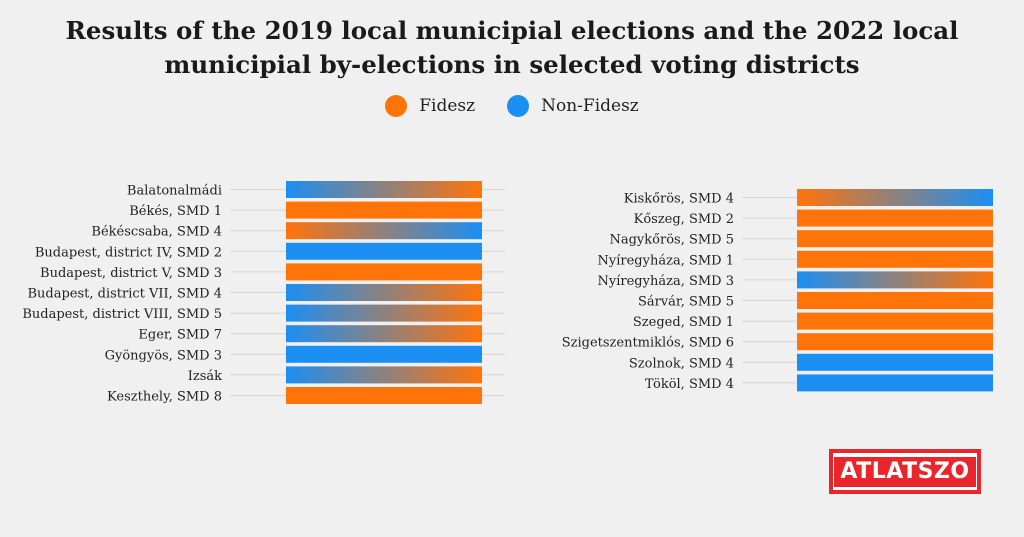 The width and height of the screenshot is (1024, 537). What do you see at coordinates (683, 322) in the screenshot?
I see `category-label: Szeged, SMD 1` at bounding box center [683, 322].